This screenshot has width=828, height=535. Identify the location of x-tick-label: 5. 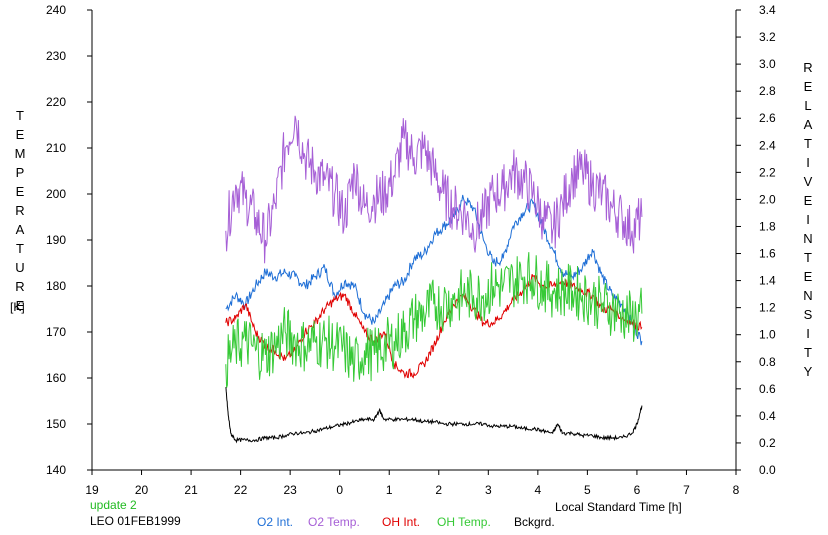
(587, 490).